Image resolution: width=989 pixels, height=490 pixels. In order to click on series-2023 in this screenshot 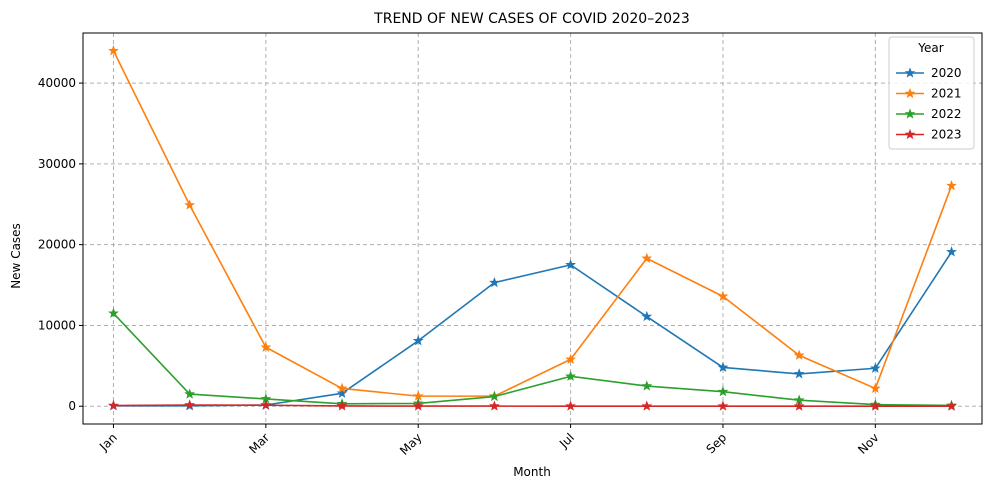, I will do `click(532, 405)`.